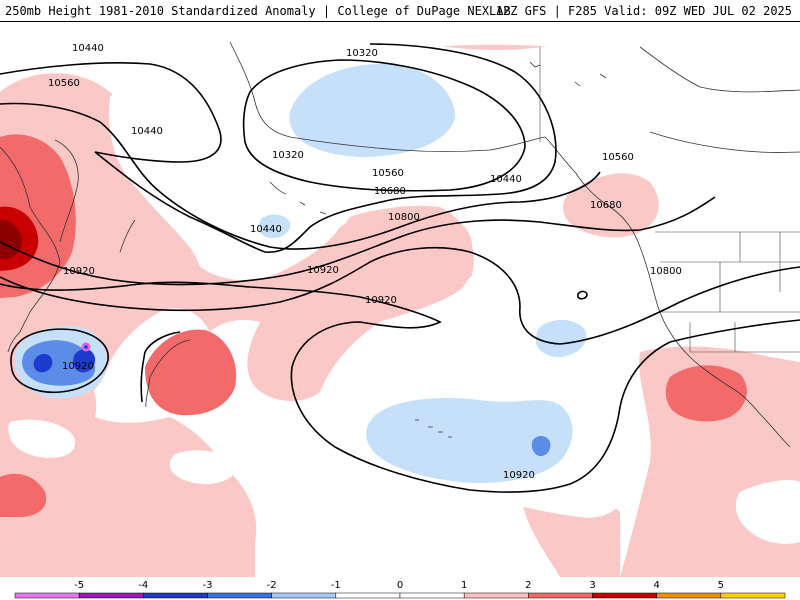 Image resolution: width=800 pixels, height=600 pixels. I want to click on contour-10320-inner, so click(384, 125).